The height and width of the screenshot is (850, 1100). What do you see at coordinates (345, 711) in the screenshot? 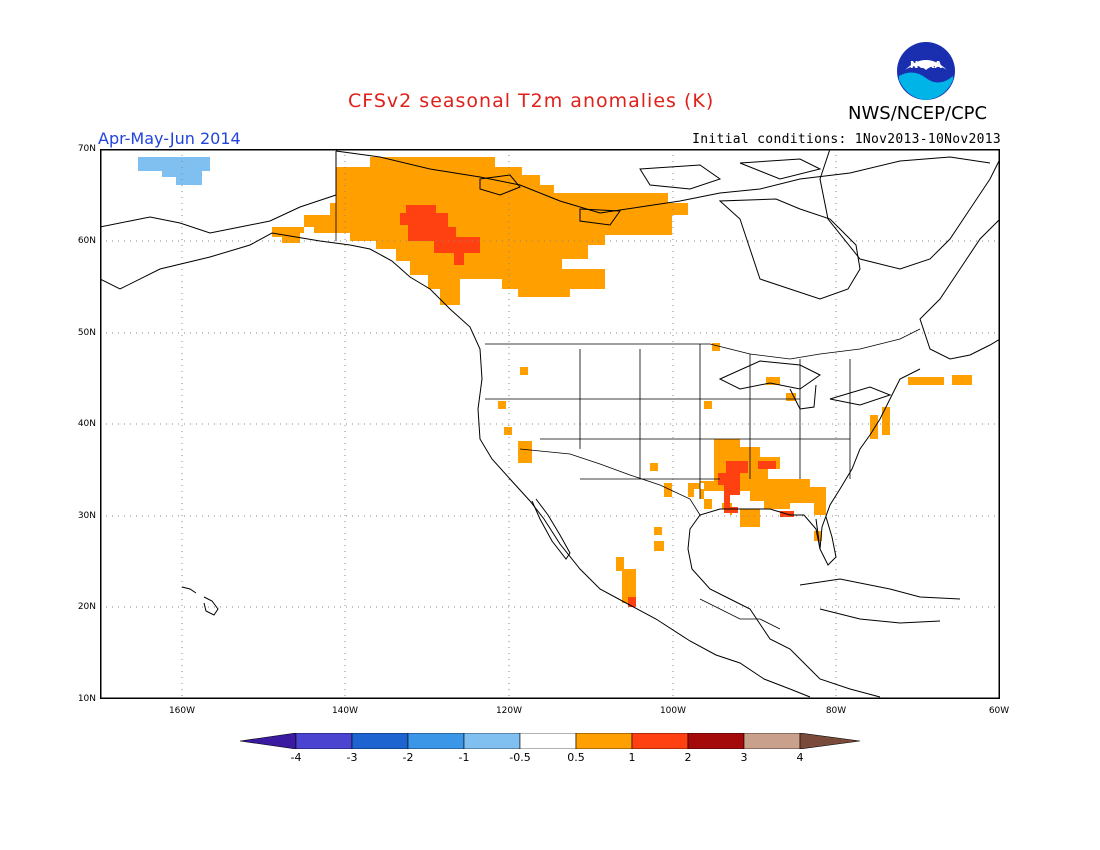
I see `lon-label: 140W` at bounding box center [345, 711].